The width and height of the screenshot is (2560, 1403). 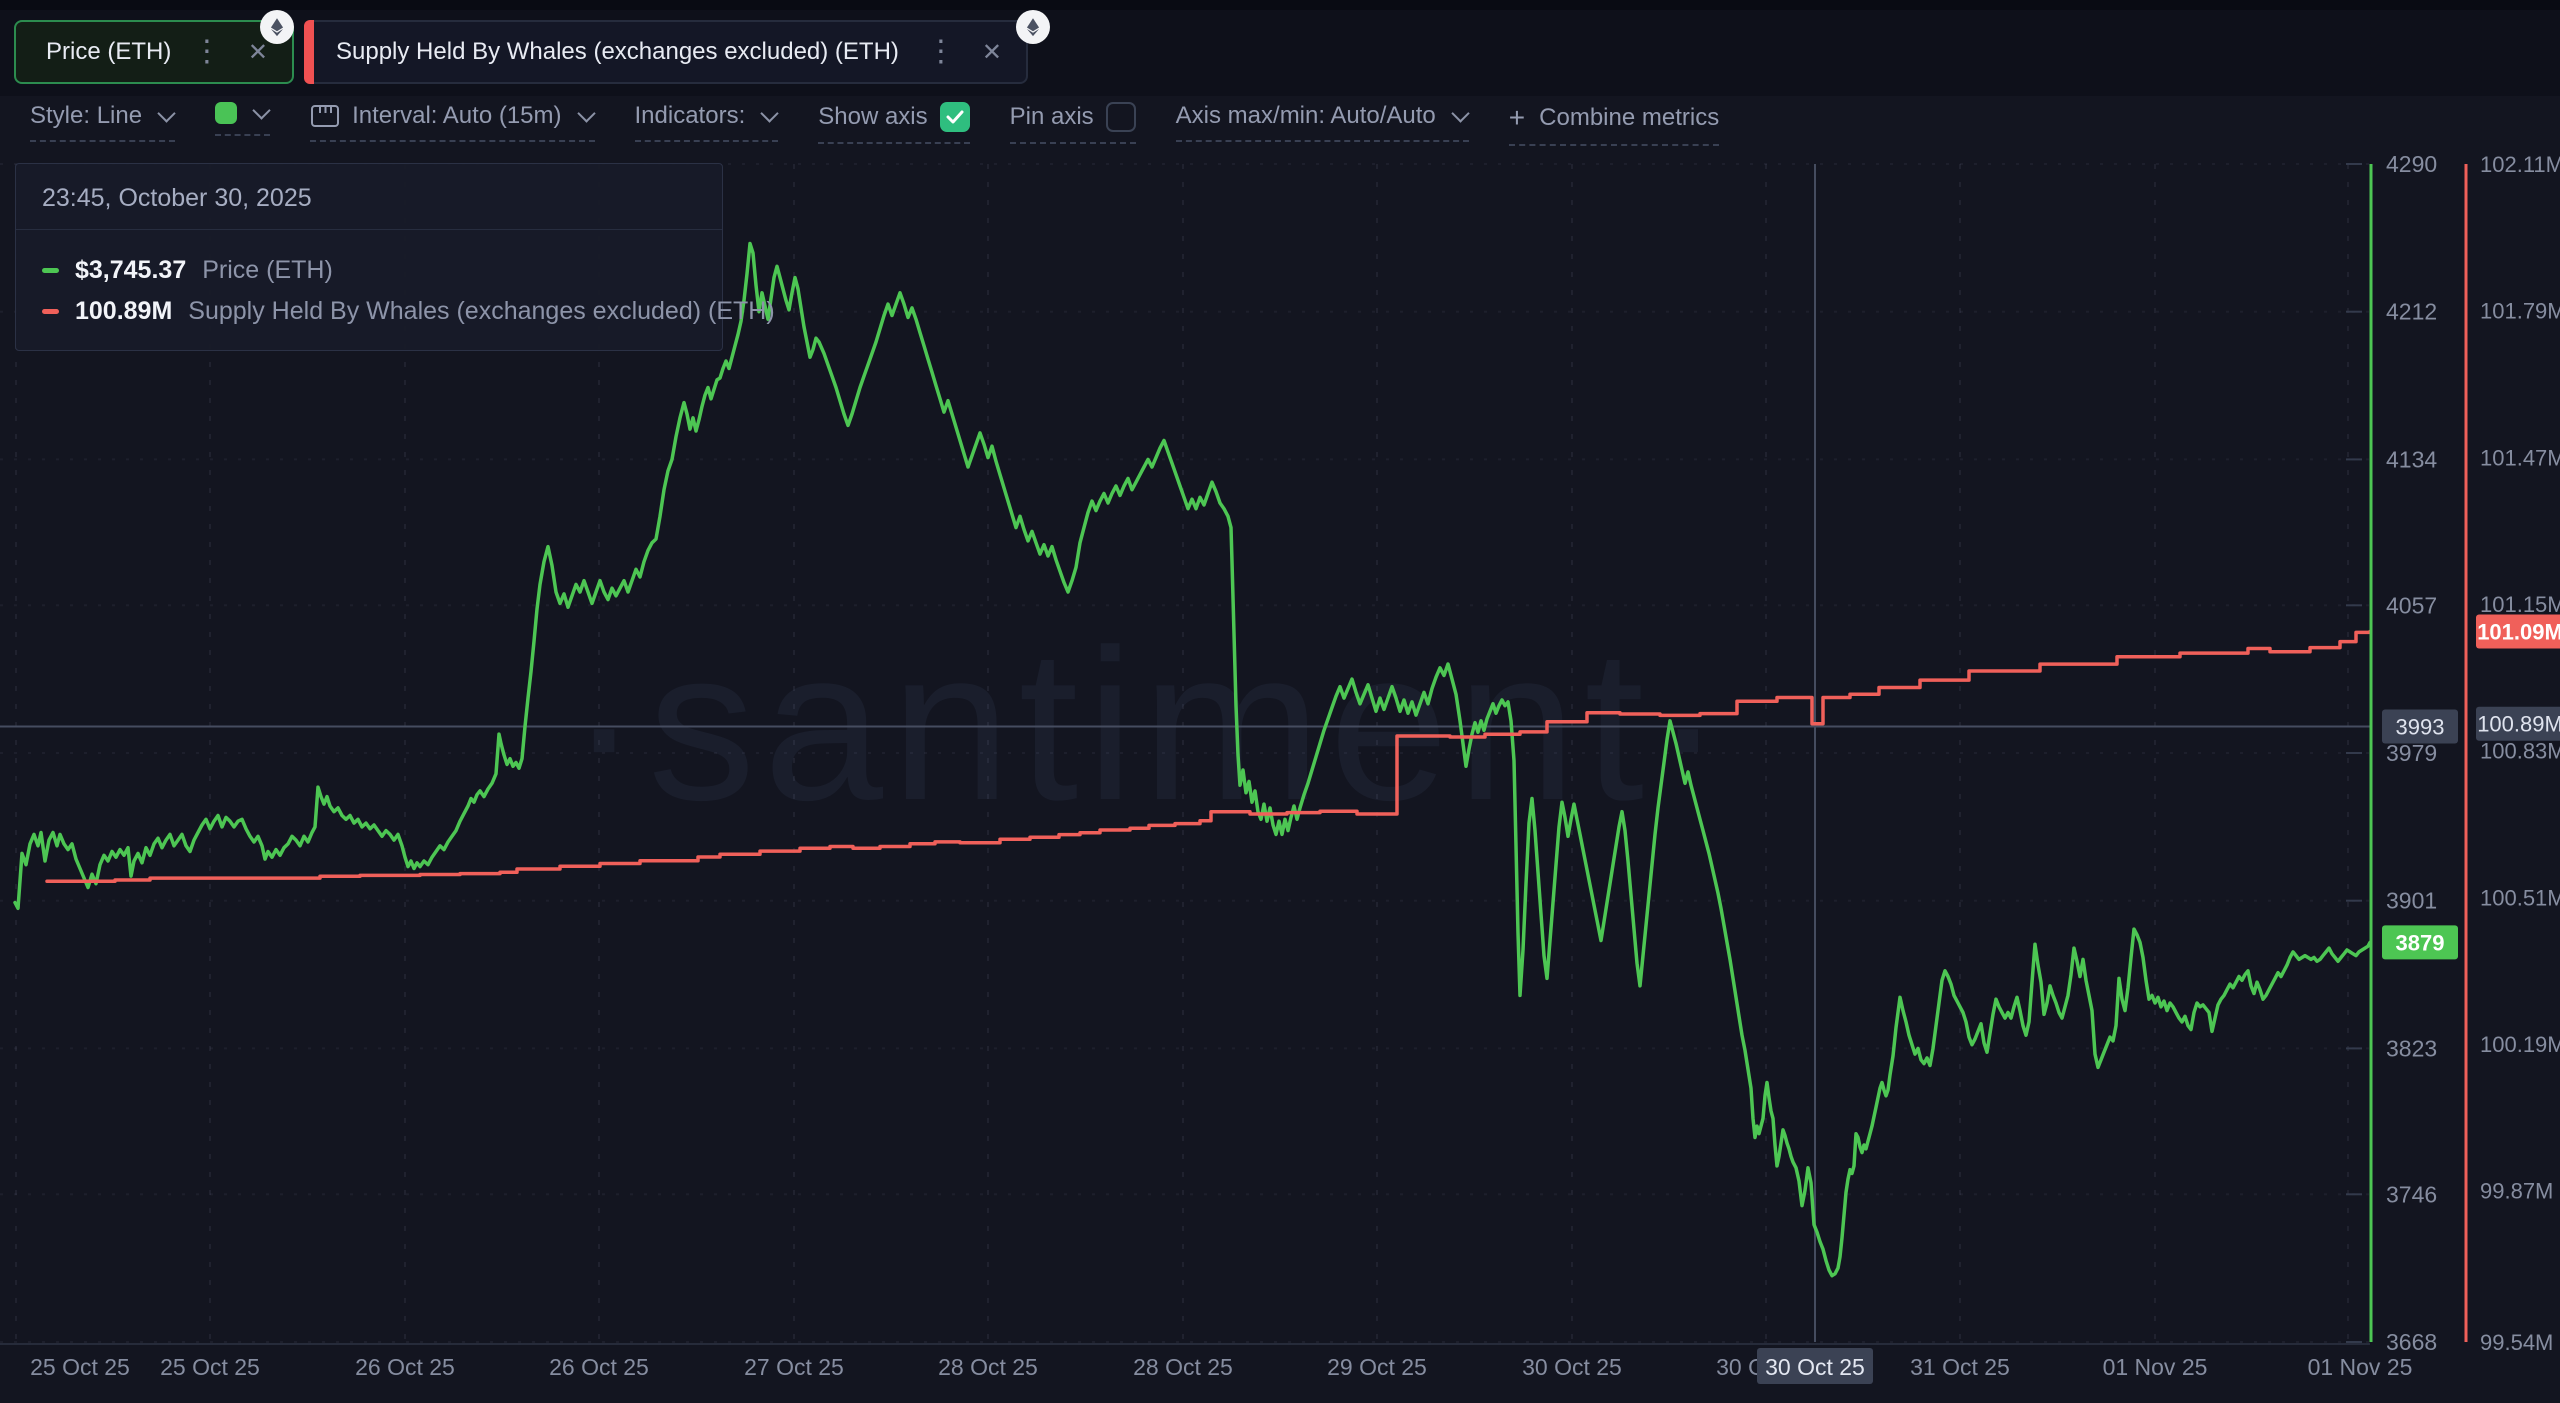 What do you see at coordinates (2520, 311) in the screenshot?
I see `supply-tick-label: 101.79M` at bounding box center [2520, 311].